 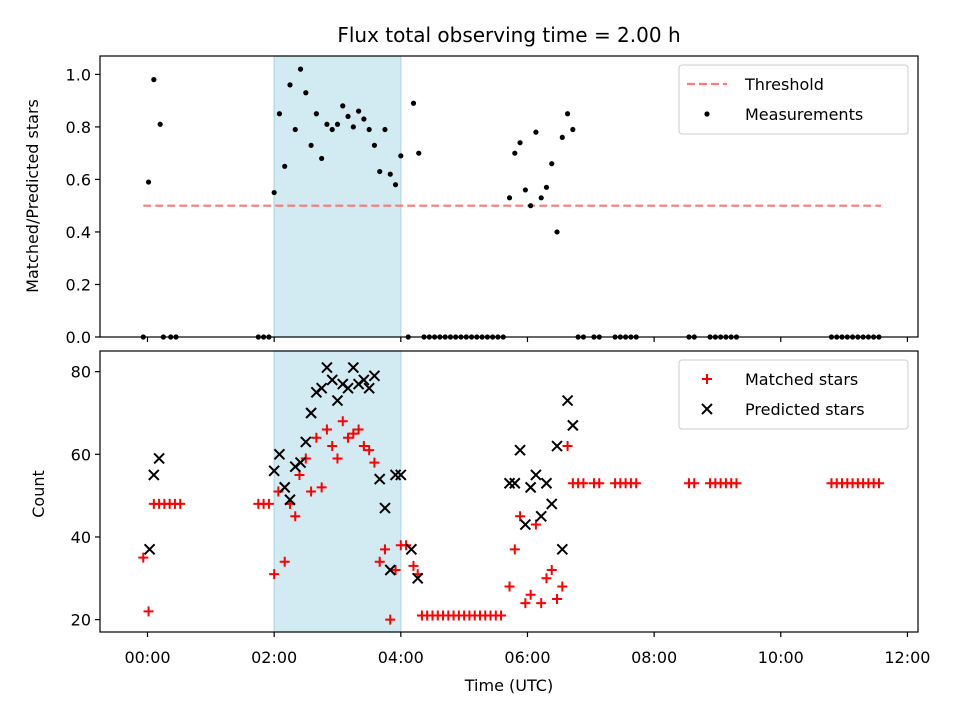 What do you see at coordinates (78, 284) in the screenshot?
I see `y-tick-label: 0.2` at bounding box center [78, 284].